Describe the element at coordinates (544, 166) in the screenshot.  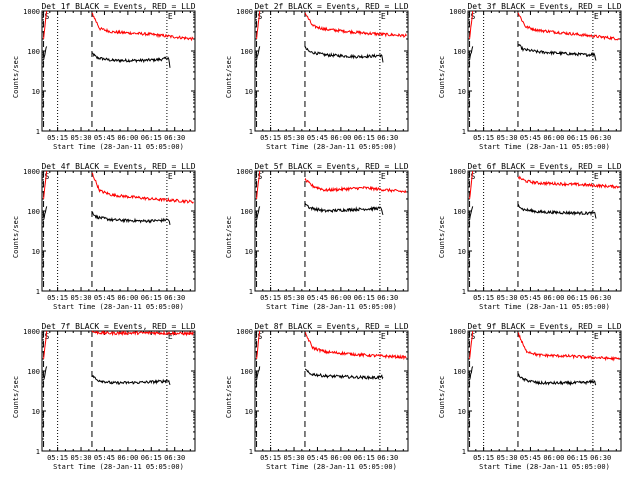
I see `panel-title: Det 6f BLACK = Events, RED = LLD` at that location.